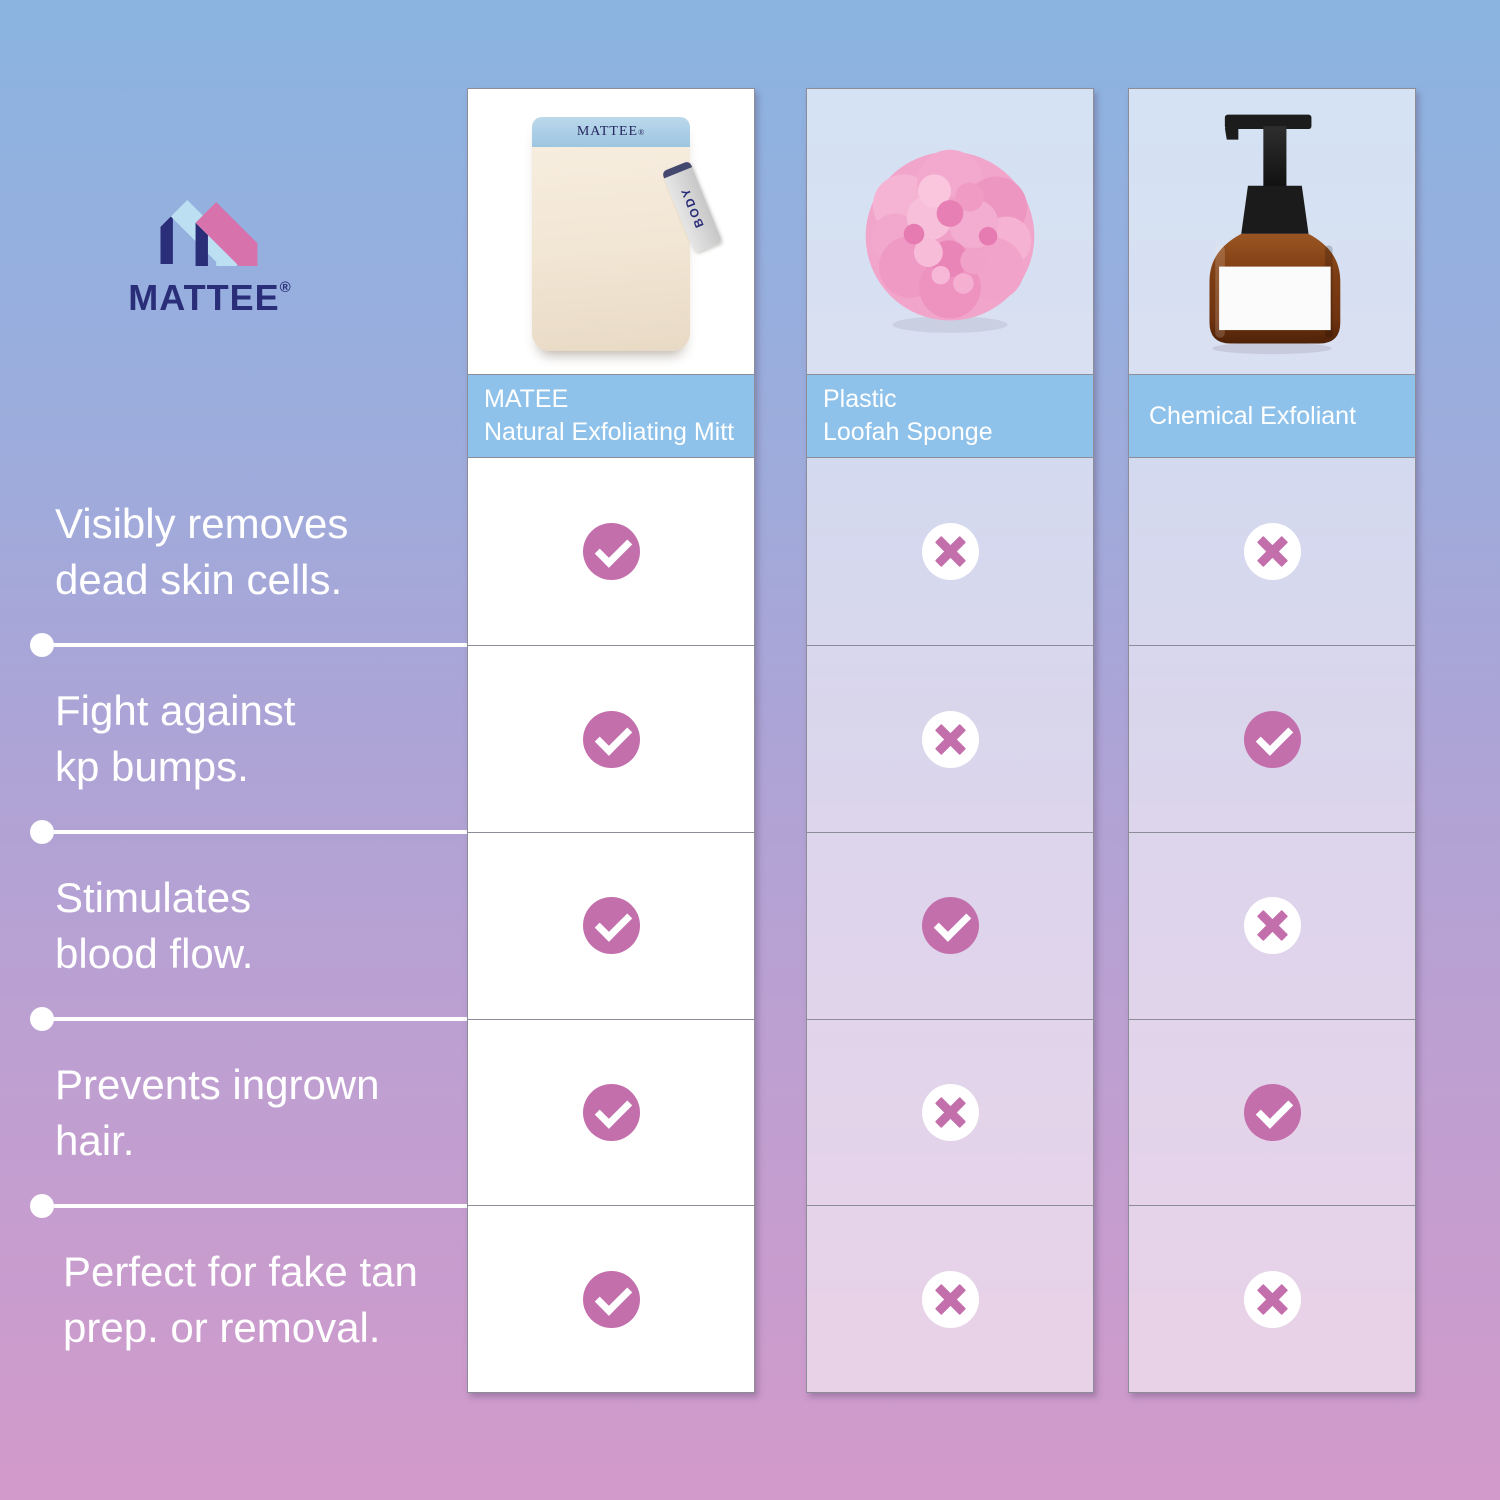  Describe the element at coordinates (607, 132) in the screenshot. I see `mitt-band-text: MATTEE` at that location.